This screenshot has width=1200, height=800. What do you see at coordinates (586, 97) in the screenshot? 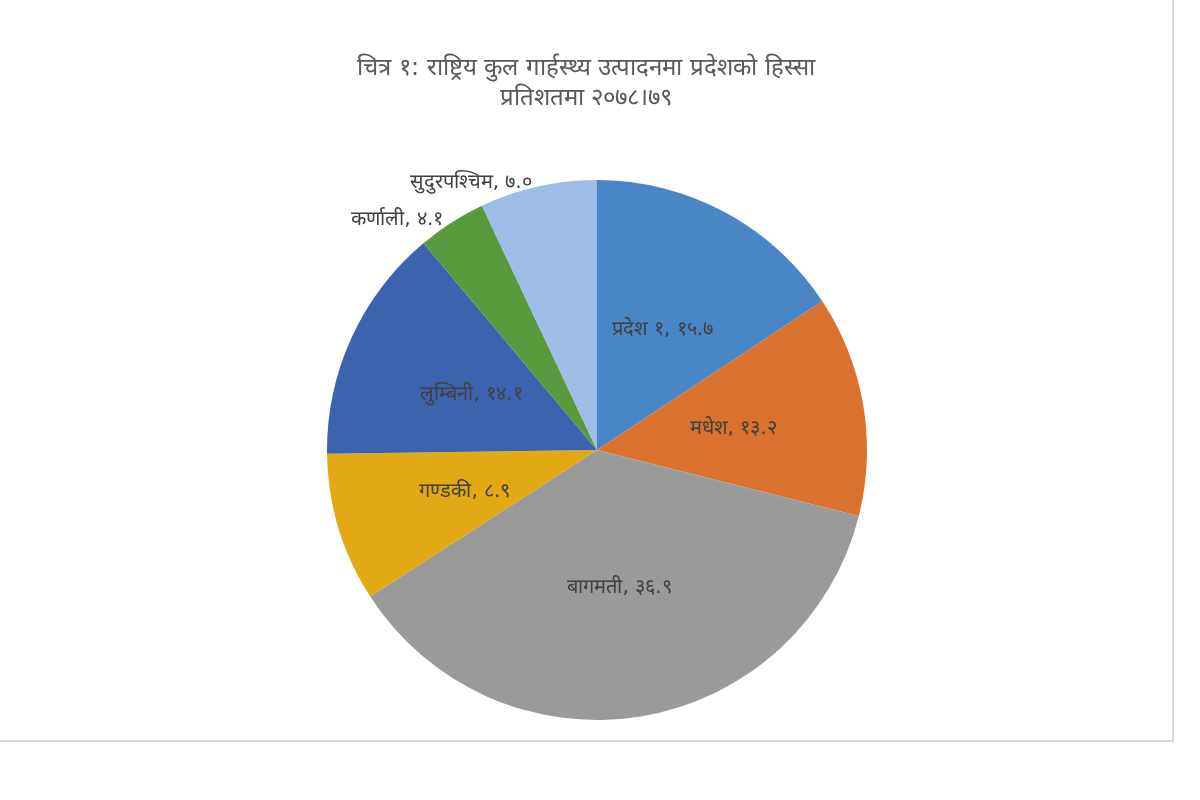
I see `chart-subtitle: प्रतिशतमा २०७८।७९` at bounding box center [586, 97].